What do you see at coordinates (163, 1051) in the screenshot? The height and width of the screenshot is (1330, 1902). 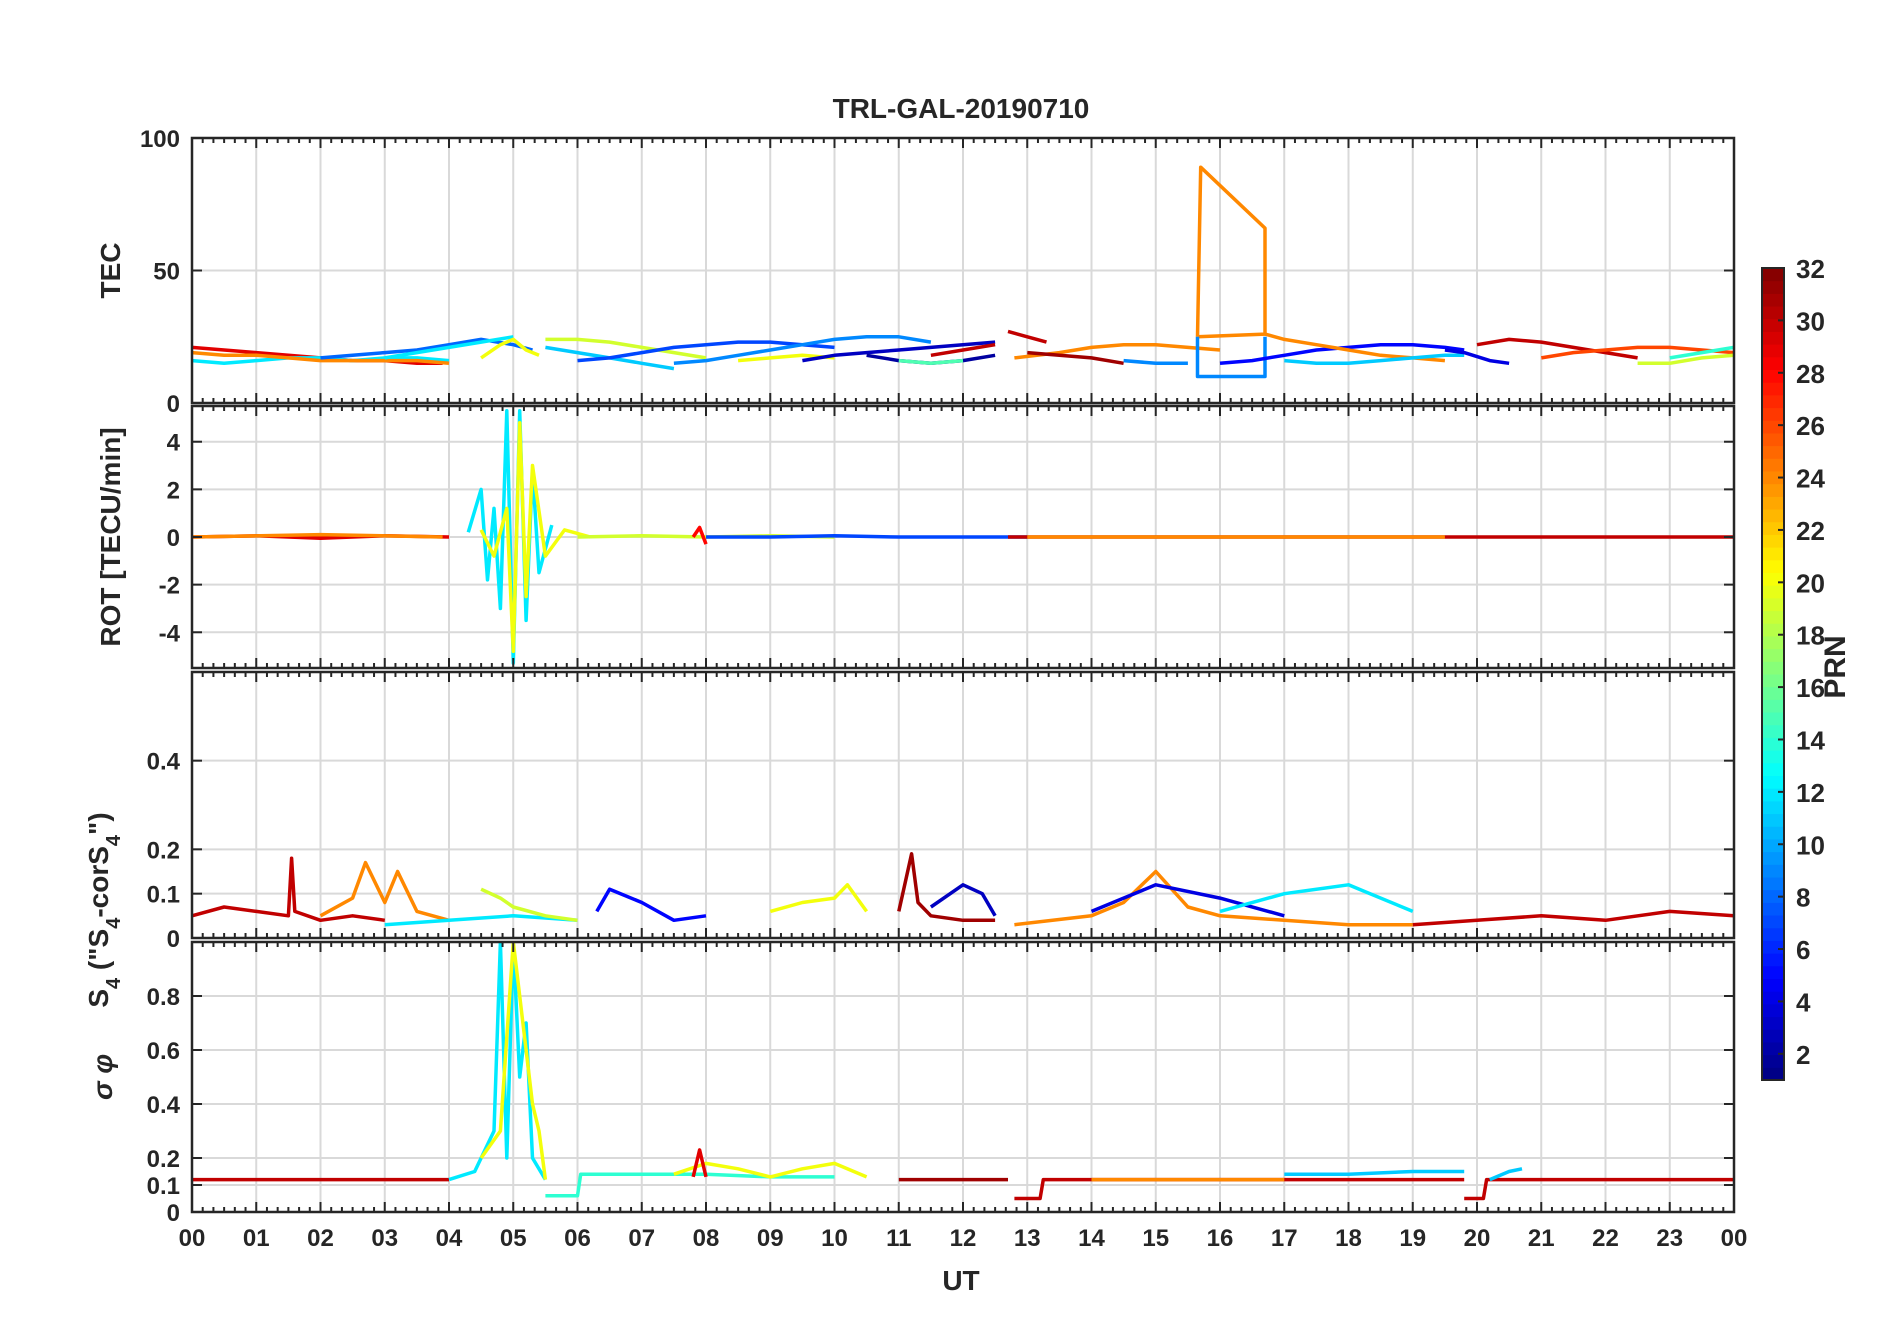 I see `y-tick-label: 0.6` at bounding box center [163, 1051].